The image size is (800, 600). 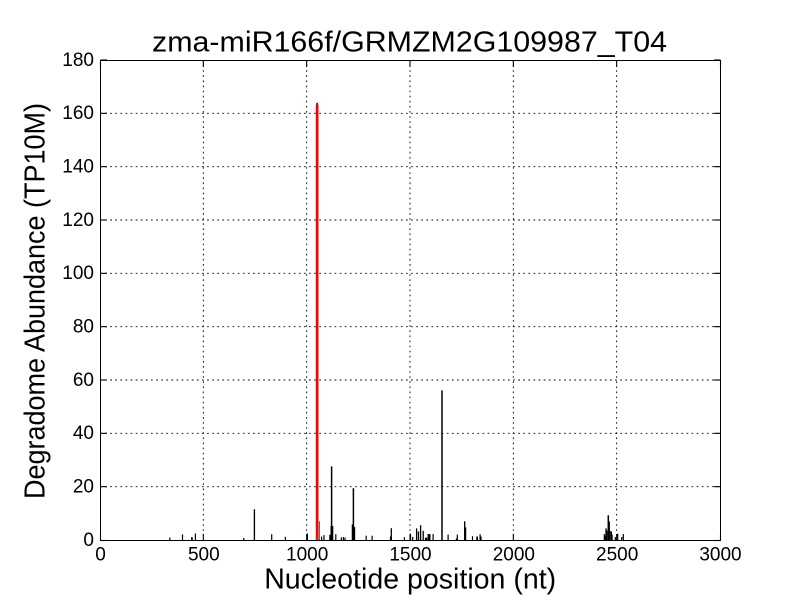 What do you see at coordinates (83, 433) in the screenshot?
I see `svg-text: 40` at bounding box center [83, 433].